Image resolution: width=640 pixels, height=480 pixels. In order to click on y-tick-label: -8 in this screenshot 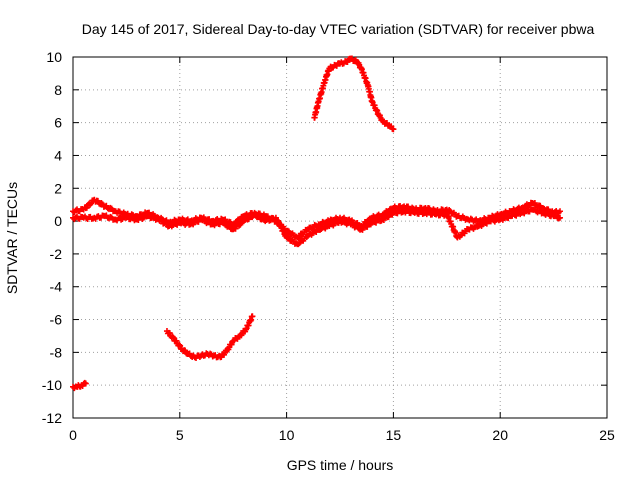, I will do `click(56, 352)`.